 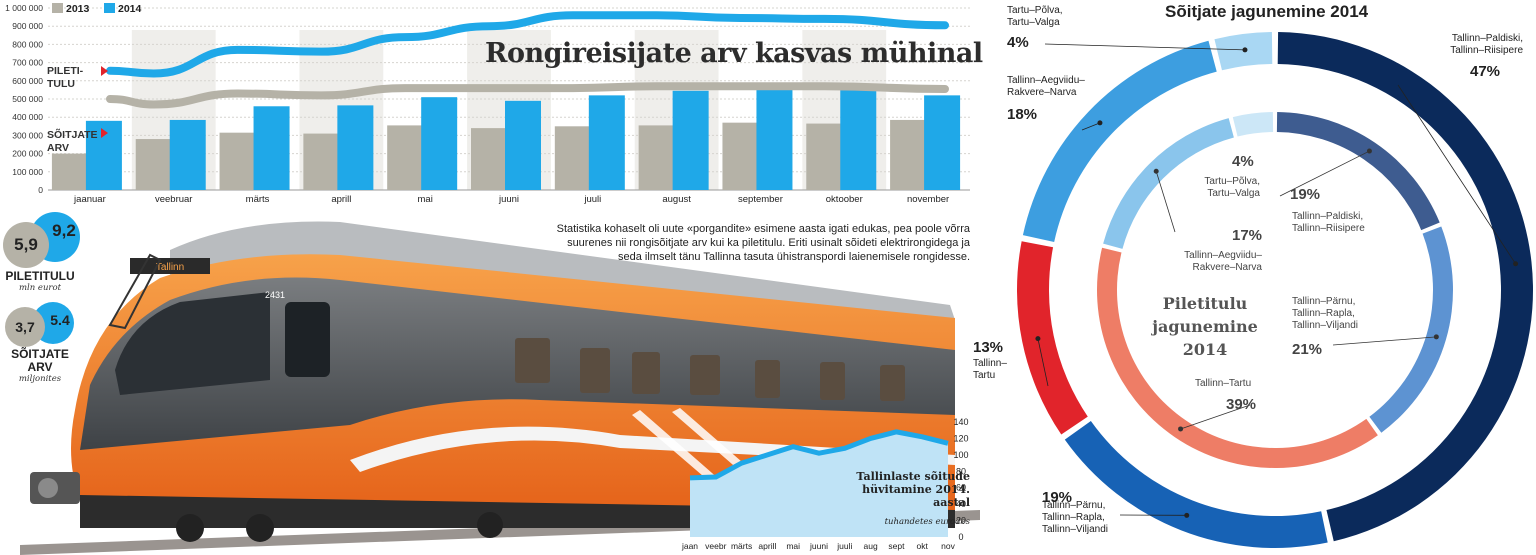 What do you see at coordinates (734, 53) in the screenshot?
I see `page-headline: Rongireisijate arv kasvas mühinal` at bounding box center [734, 53].